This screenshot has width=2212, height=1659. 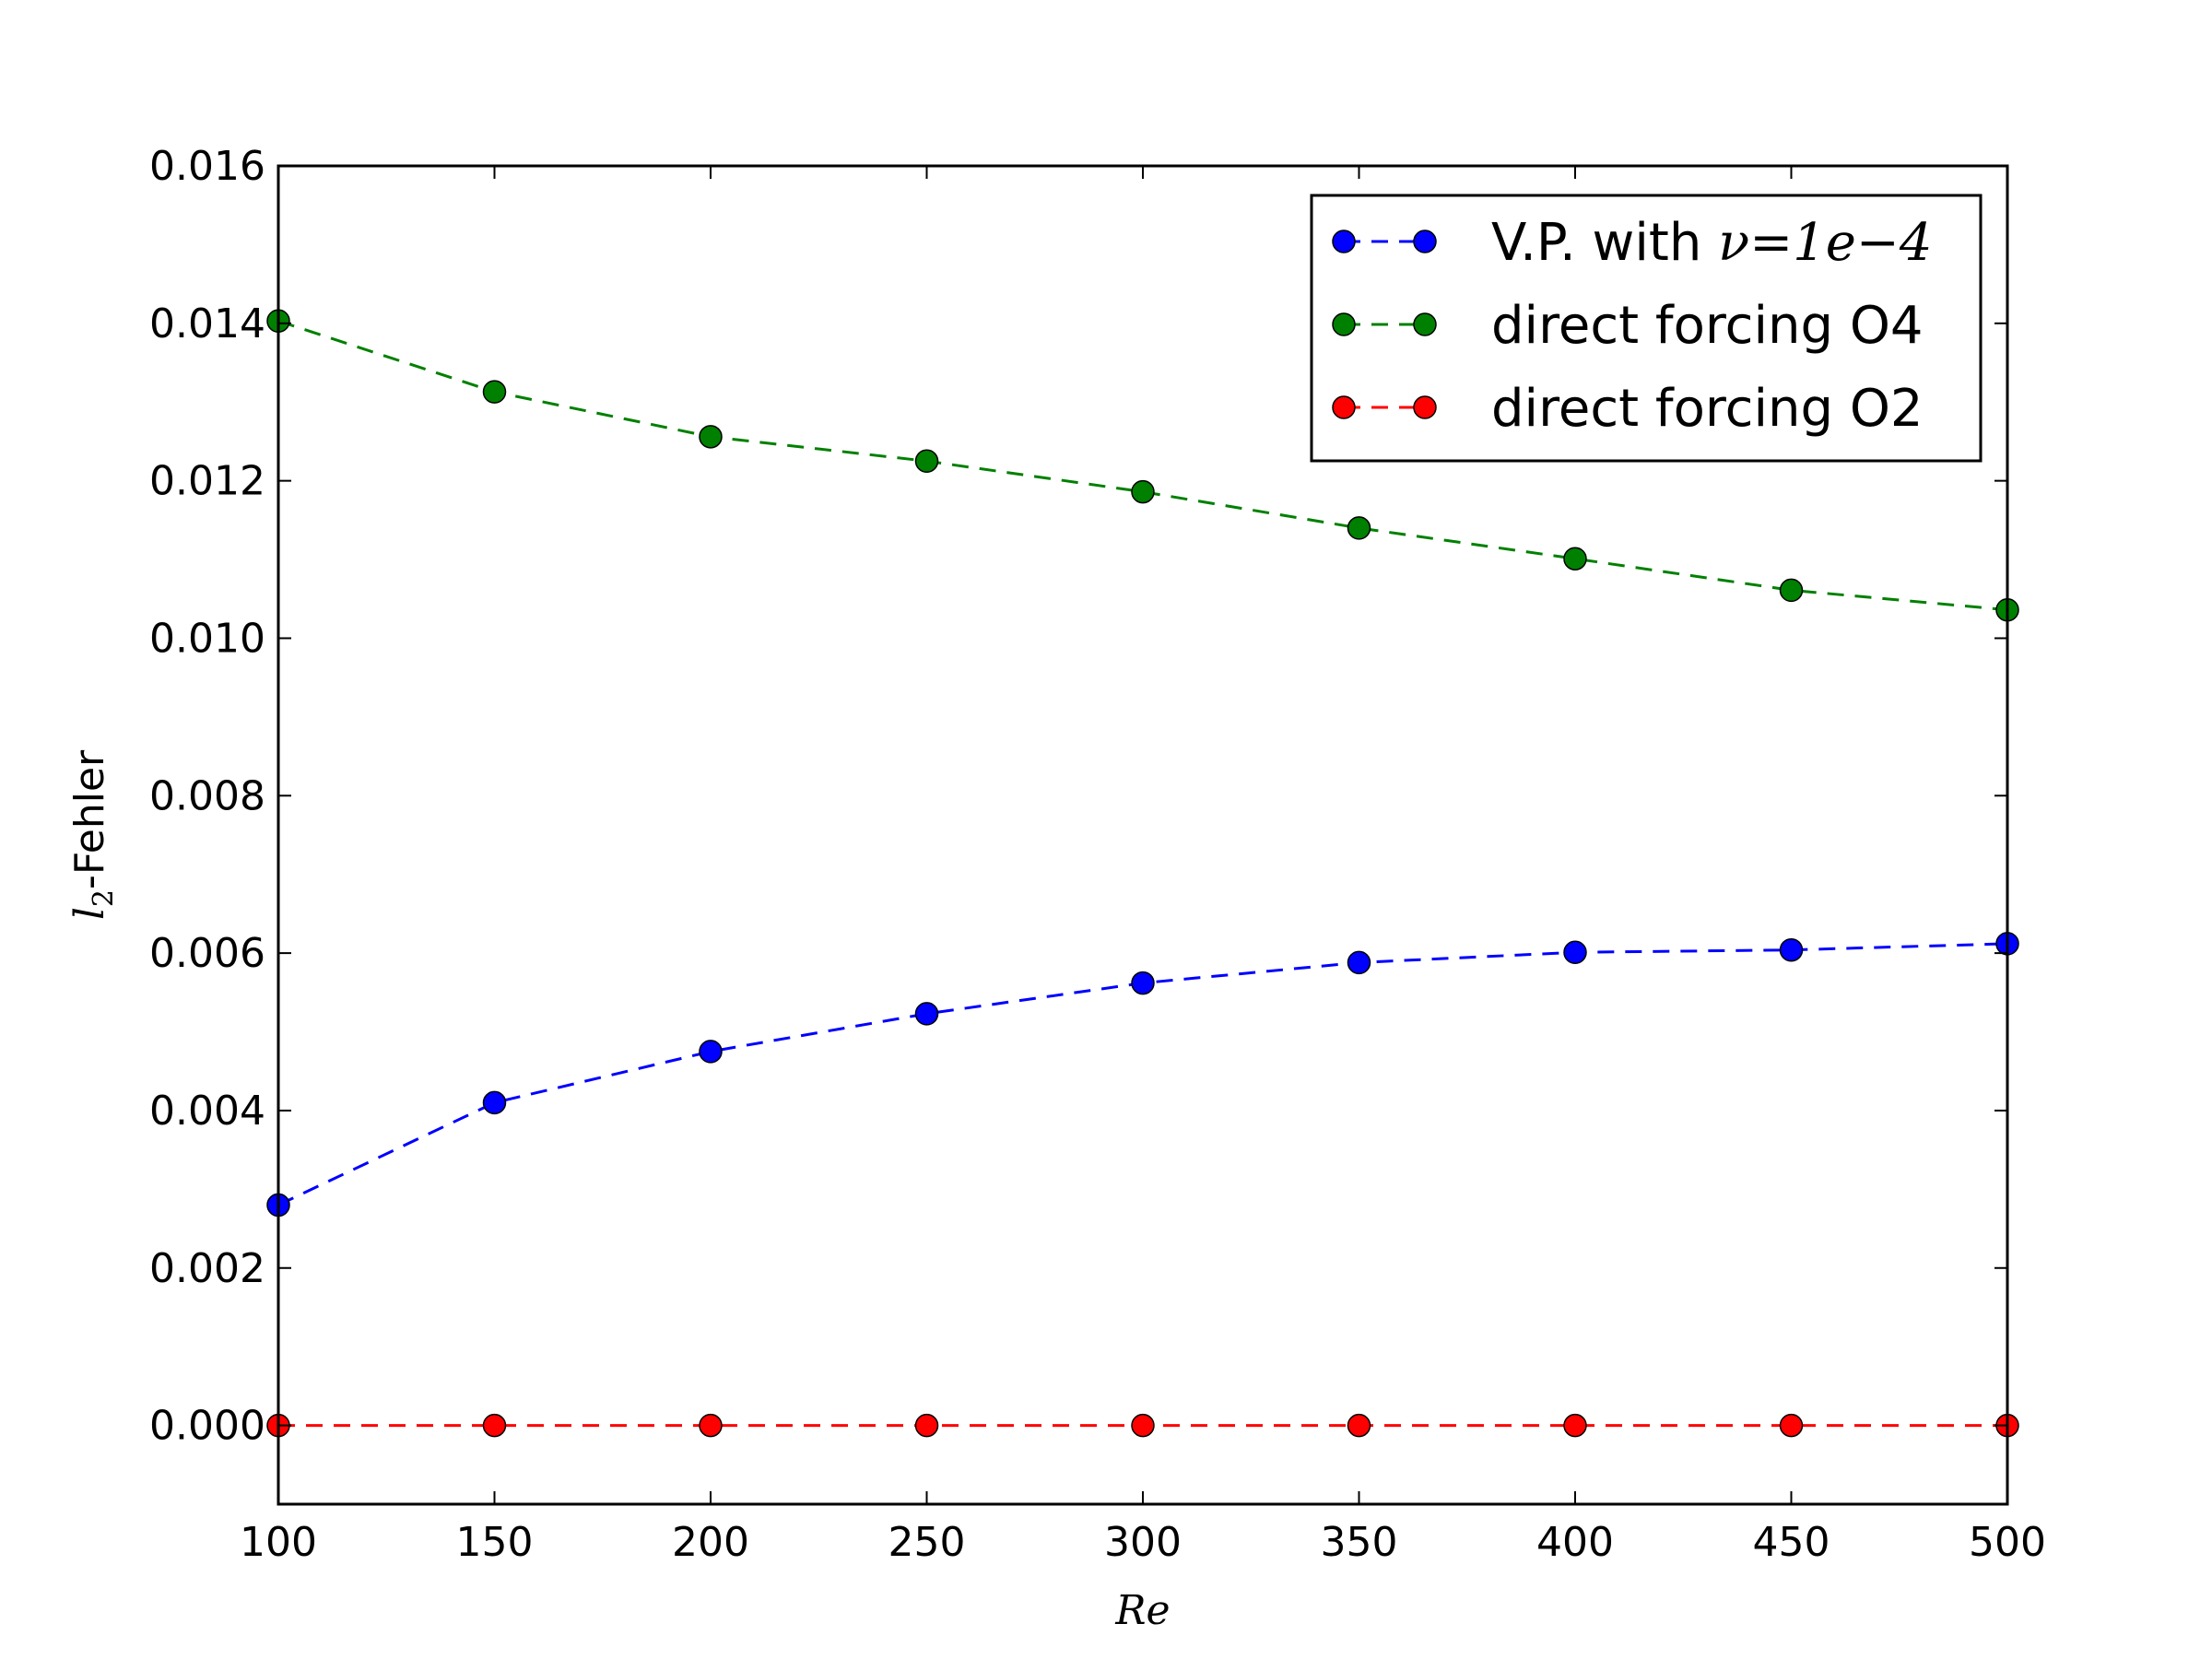 What do you see at coordinates (207, 166) in the screenshot?
I see `y-tick-label: 0.016` at bounding box center [207, 166].